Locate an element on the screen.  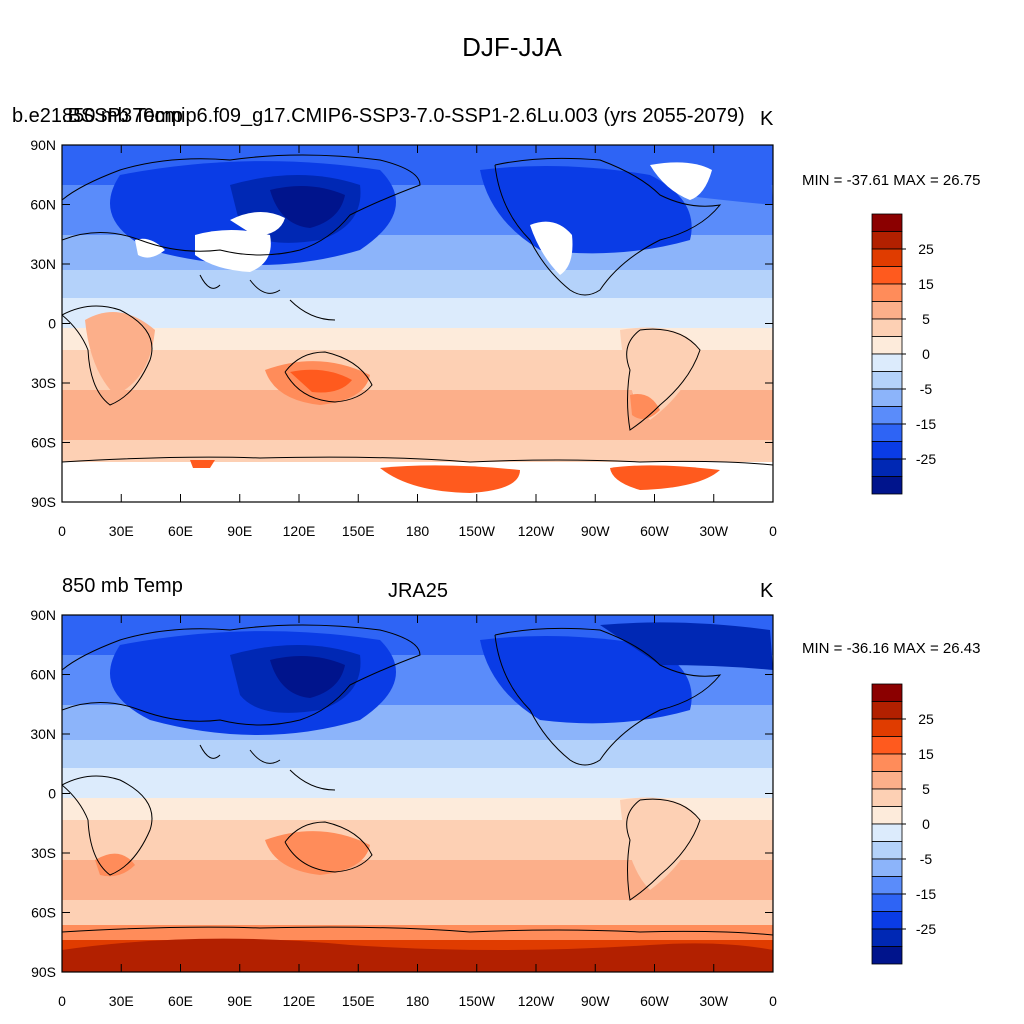
panel2-center-title: JRA25 is located at coordinates (418, 591).